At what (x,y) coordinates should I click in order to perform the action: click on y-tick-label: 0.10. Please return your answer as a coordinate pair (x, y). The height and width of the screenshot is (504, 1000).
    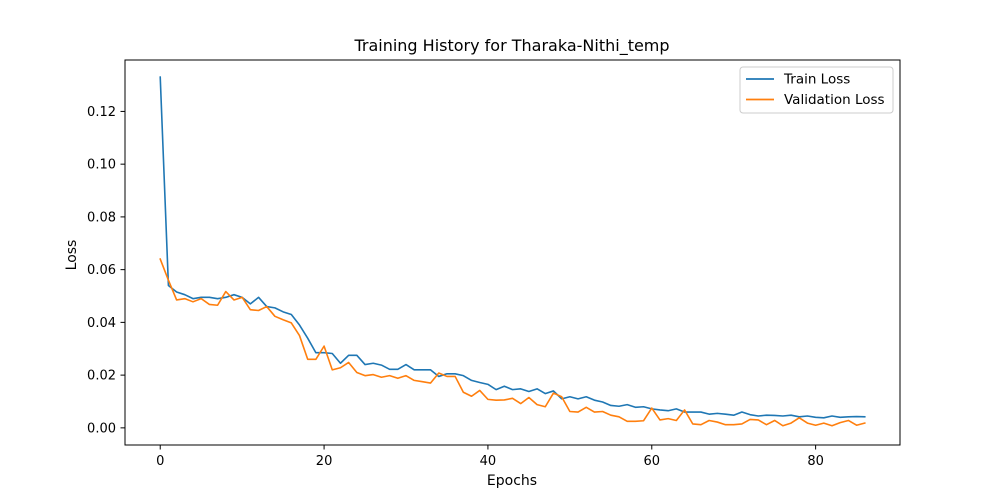
    Looking at the image, I should click on (101, 165).